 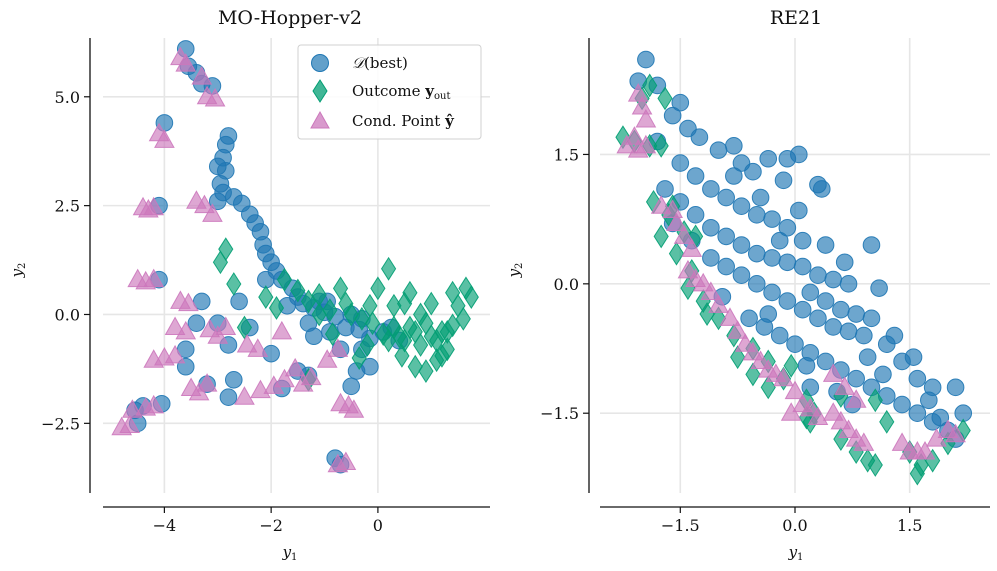 What do you see at coordinates (566, 154) in the screenshot?
I see `y-tick-label: 1.5` at bounding box center [566, 154].